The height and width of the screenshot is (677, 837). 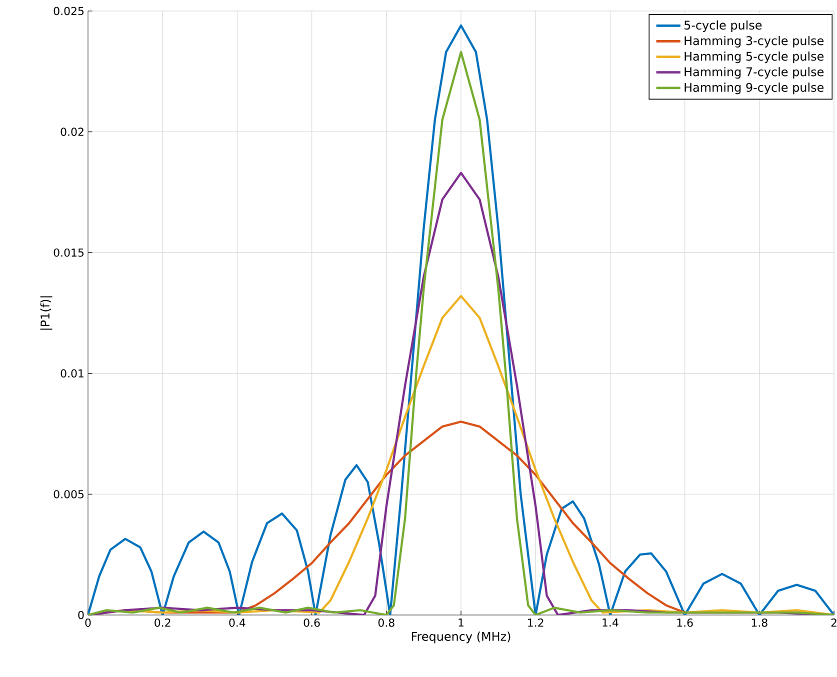 What do you see at coordinates (386, 622) in the screenshot?
I see `x-tick-label: 0.8` at bounding box center [386, 622].